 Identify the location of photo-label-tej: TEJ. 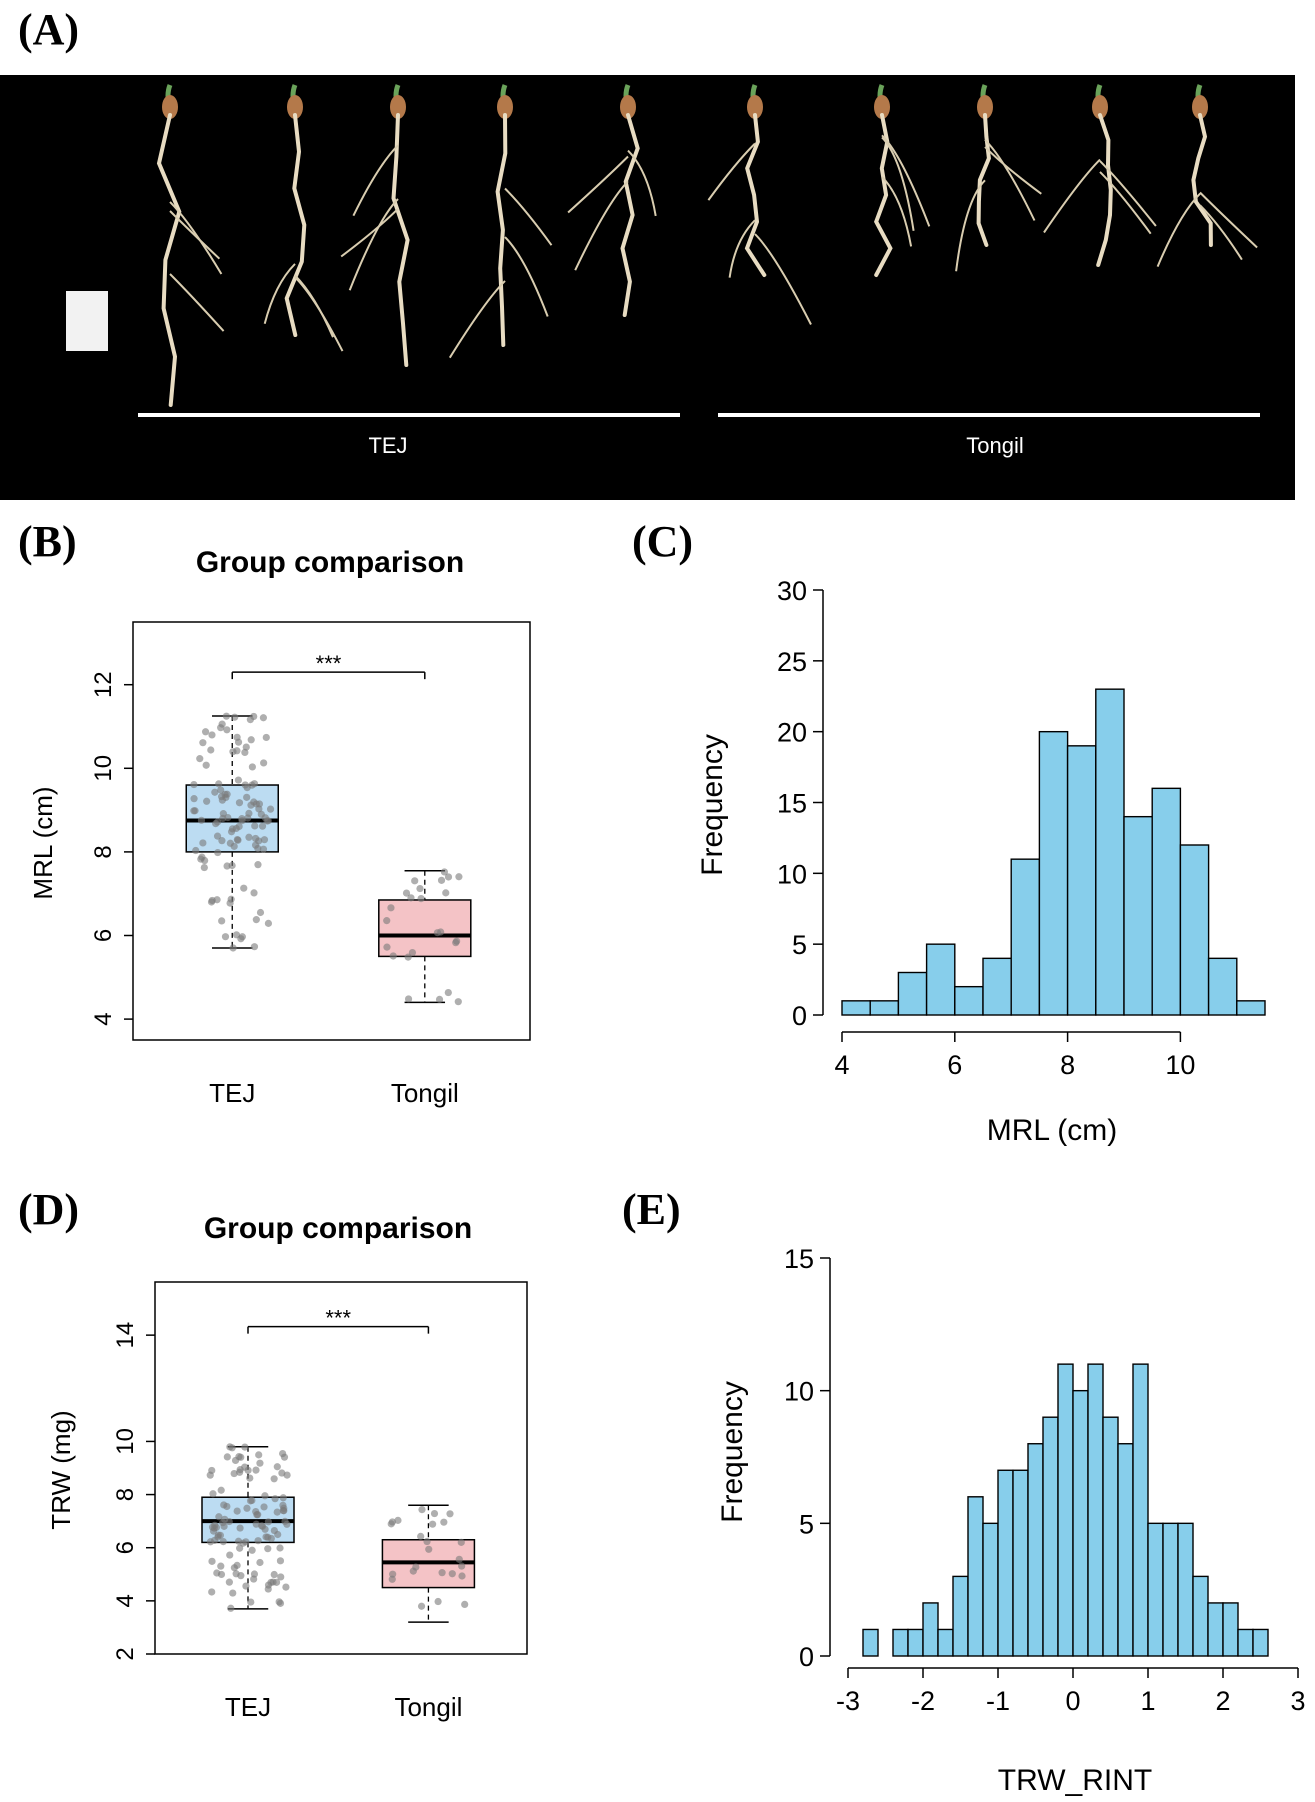
(387, 445).